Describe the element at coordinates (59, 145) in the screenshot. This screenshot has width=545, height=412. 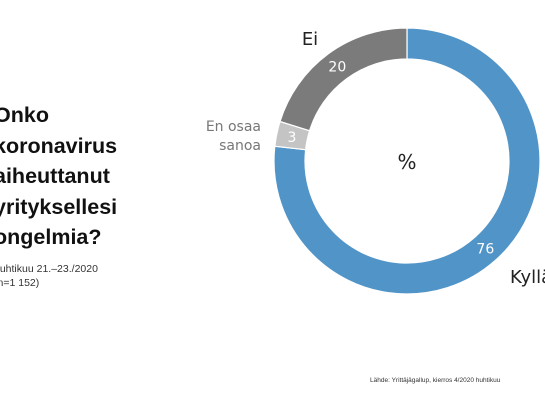
I see `title-line: koronavirus` at that location.